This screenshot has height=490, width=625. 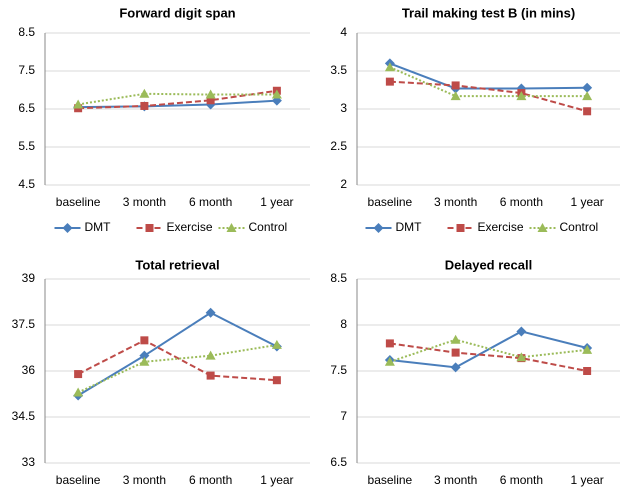 I want to click on y-tick-label: 39, so click(x=29, y=278).